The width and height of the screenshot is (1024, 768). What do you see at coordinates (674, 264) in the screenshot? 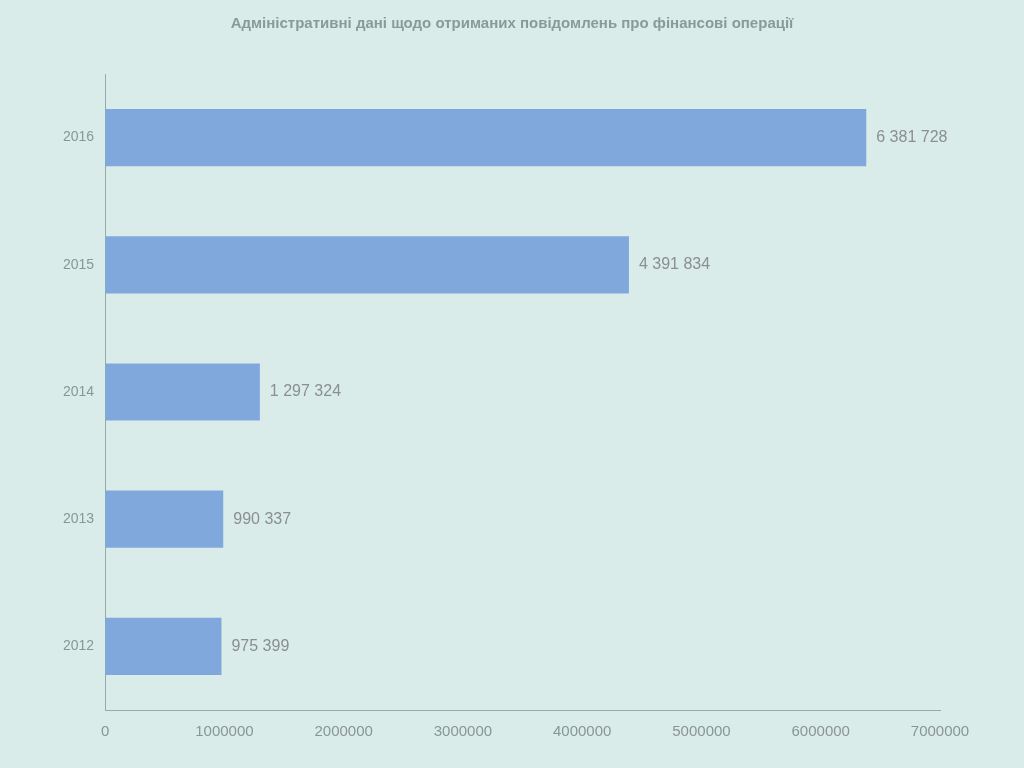
I see `data-label: 4 391 834` at bounding box center [674, 264].